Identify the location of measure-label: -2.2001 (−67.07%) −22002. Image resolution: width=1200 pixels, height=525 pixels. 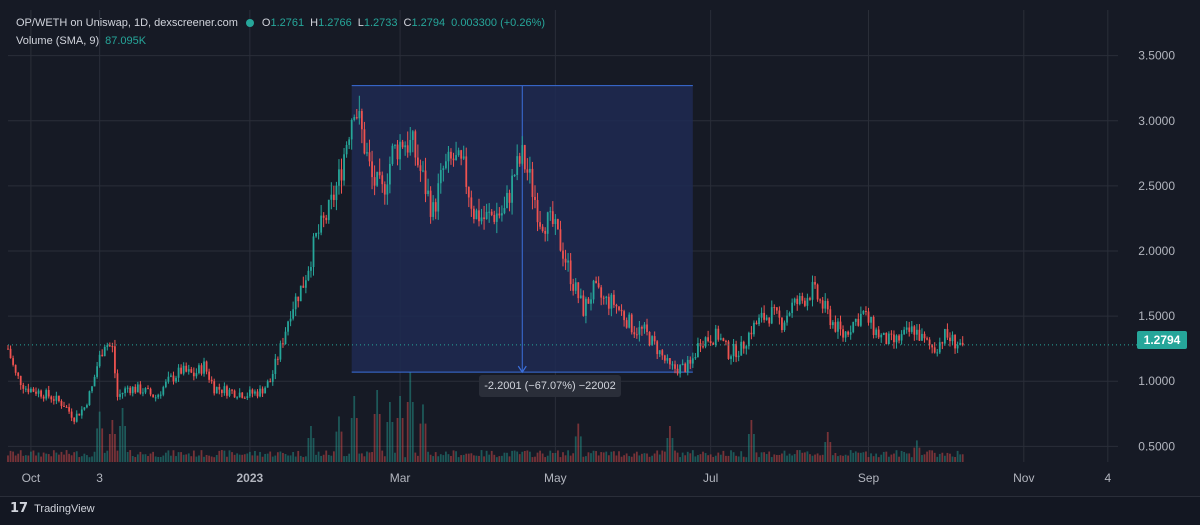
(550, 386).